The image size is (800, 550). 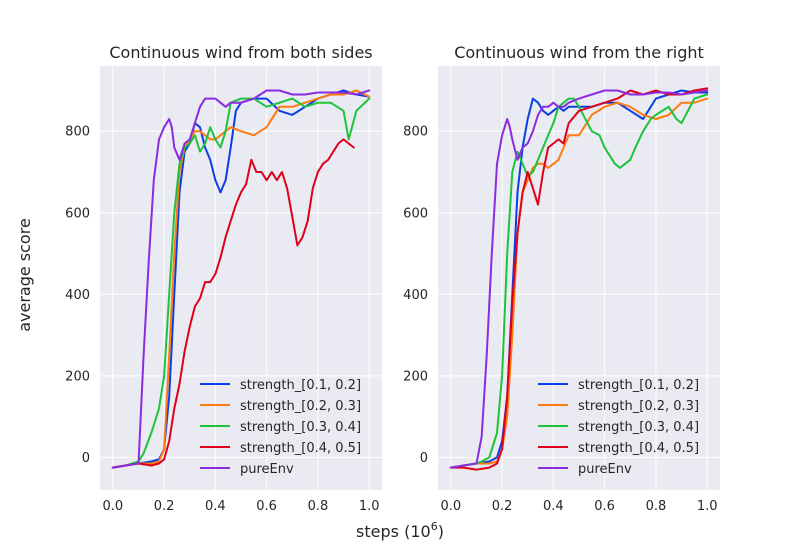 What do you see at coordinates (240, 52) in the screenshot?
I see `subplot-title: Continuous wind from both sides` at bounding box center [240, 52].